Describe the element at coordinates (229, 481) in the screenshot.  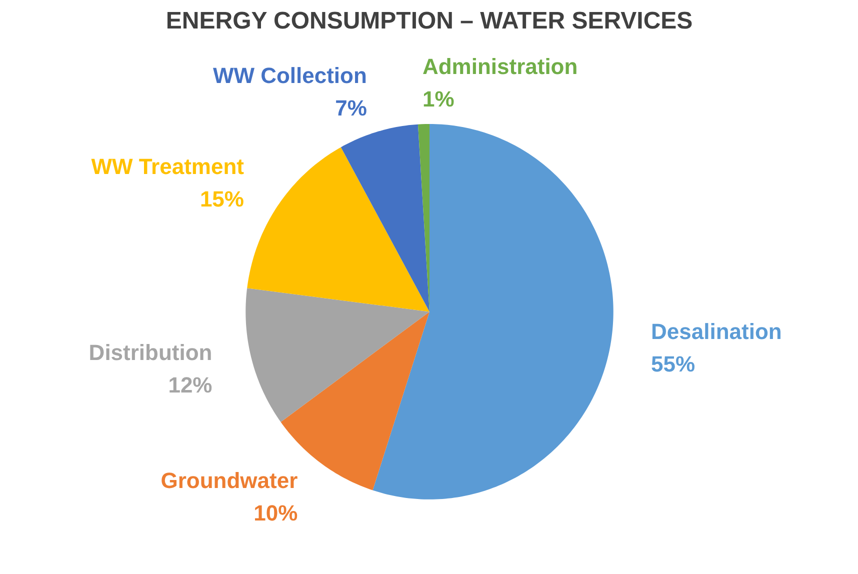
I see `slice-label: Groundwater` at that location.